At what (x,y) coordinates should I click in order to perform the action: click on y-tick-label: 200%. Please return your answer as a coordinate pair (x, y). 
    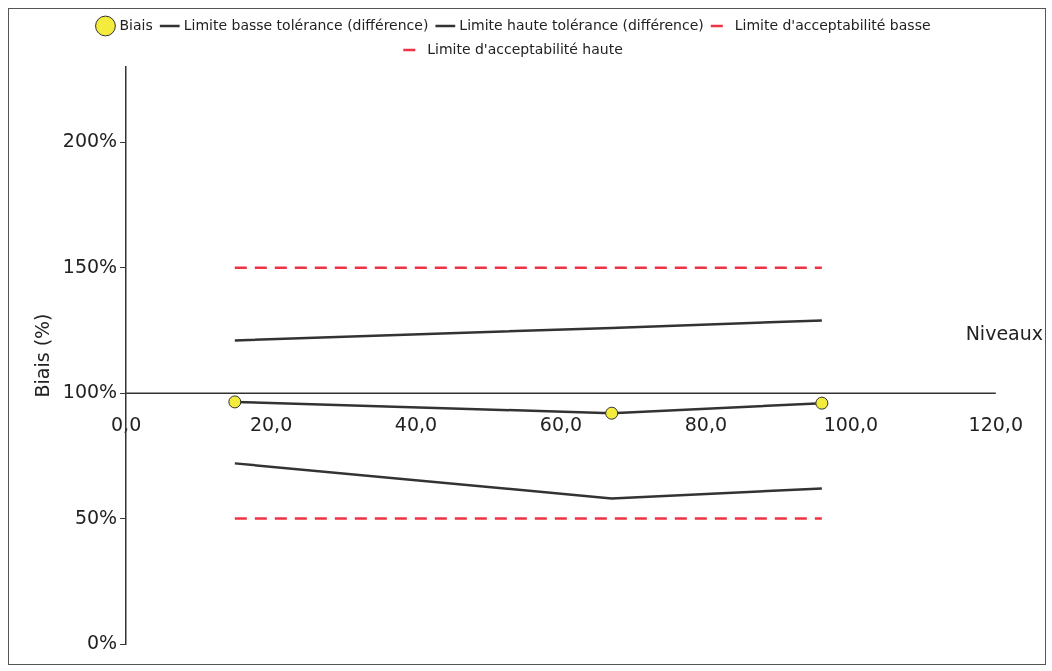
    Looking at the image, I should click on (90, 140).